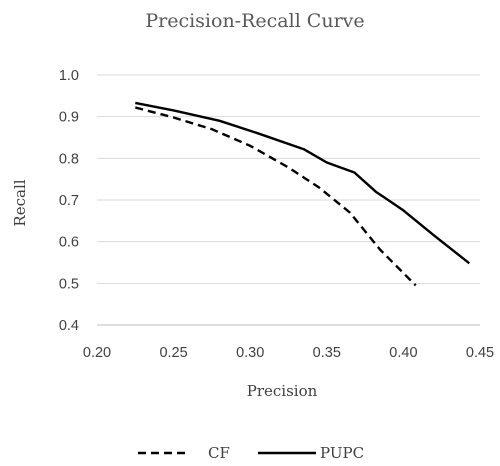 The width and height of the screenshot is (500, 466). Describe the element at coordinates (250, 353) in the screenshot. I see `x-tick-label: 0.30` at that location.